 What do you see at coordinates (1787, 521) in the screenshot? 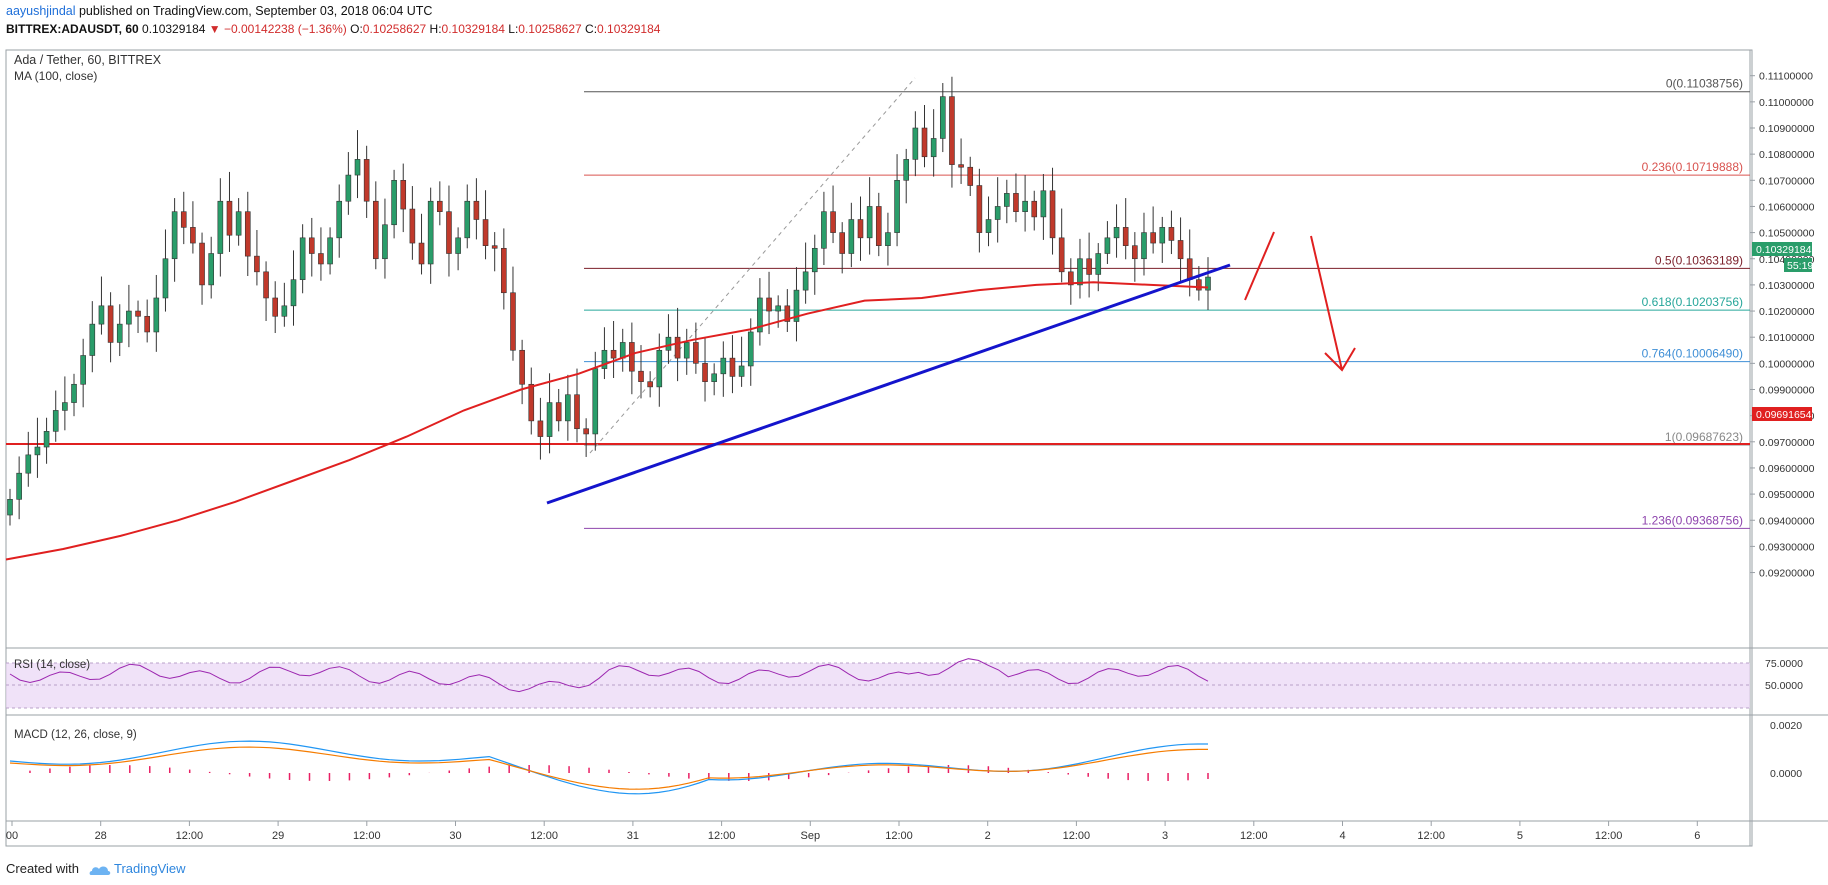
I see `y-tick-label: 0.09400000` at bounding box center [1787, 521].